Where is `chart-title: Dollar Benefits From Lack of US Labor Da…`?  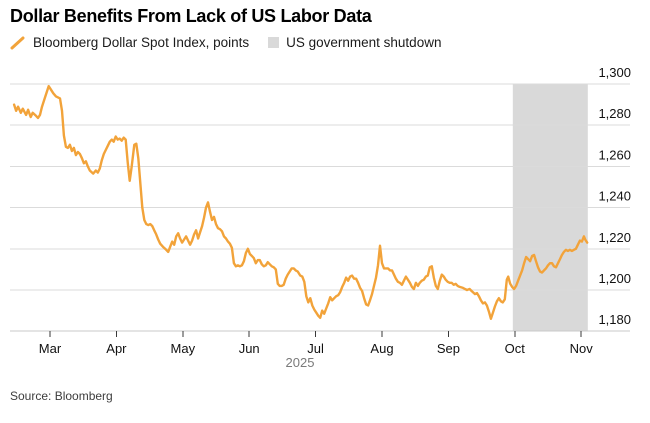 chart-title: Dollar Benefits From Lack of US Labor Da… is located at coordinates (191, 16).